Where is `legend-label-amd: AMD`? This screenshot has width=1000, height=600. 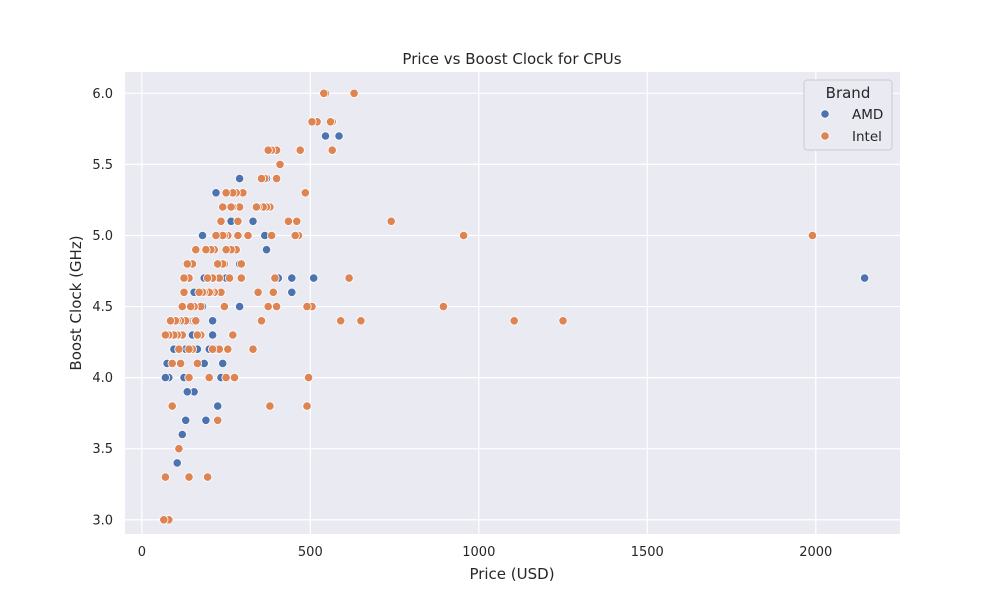
legend-label-amd: AMD is located at coordinates (867, 115).